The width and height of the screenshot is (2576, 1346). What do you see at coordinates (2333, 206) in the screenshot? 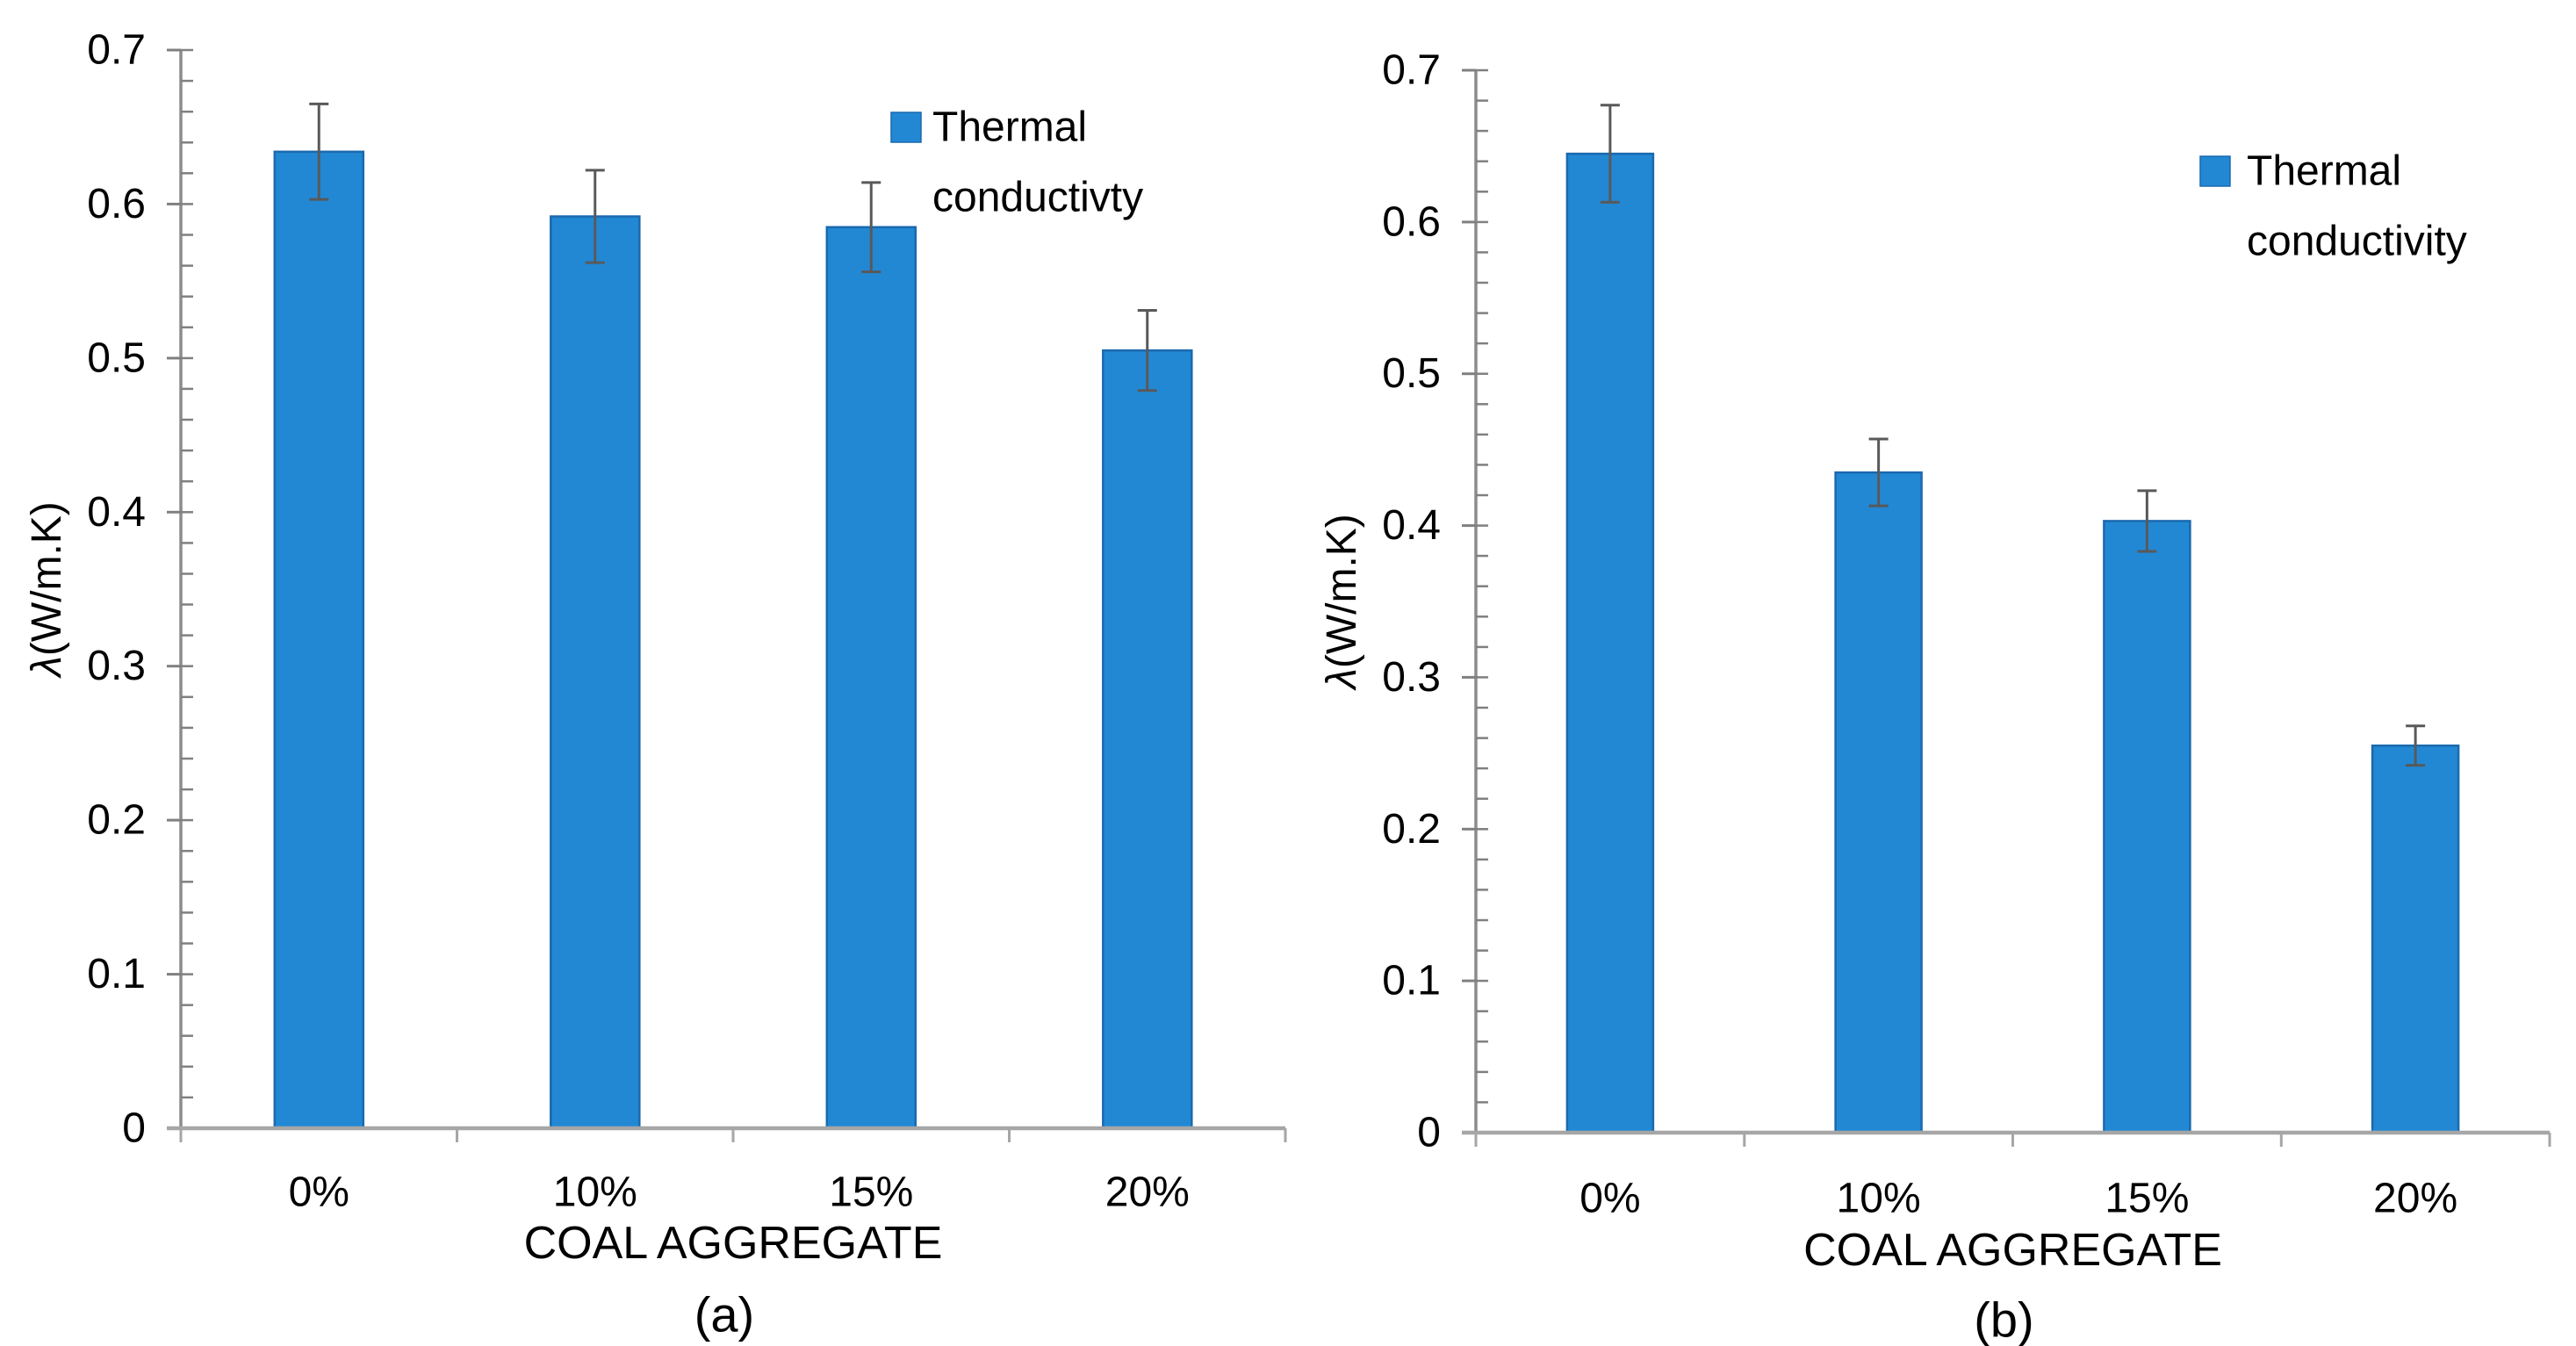
I see `legend: Thermal conductivity` at bounding box center [2333, 206].